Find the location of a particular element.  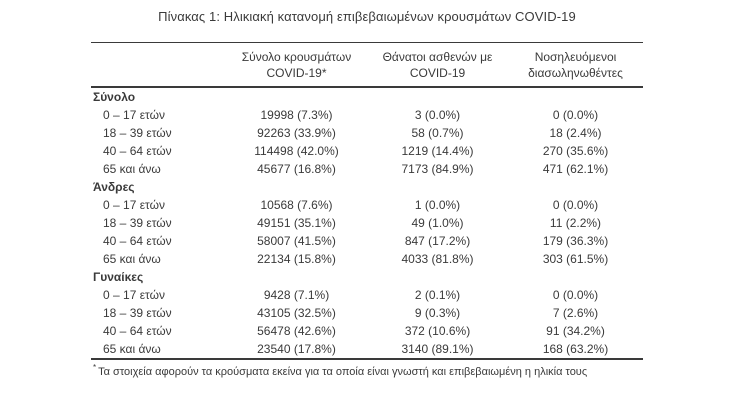

intubated-value: 179 (36.3%) is located at coordinates (575, 241).